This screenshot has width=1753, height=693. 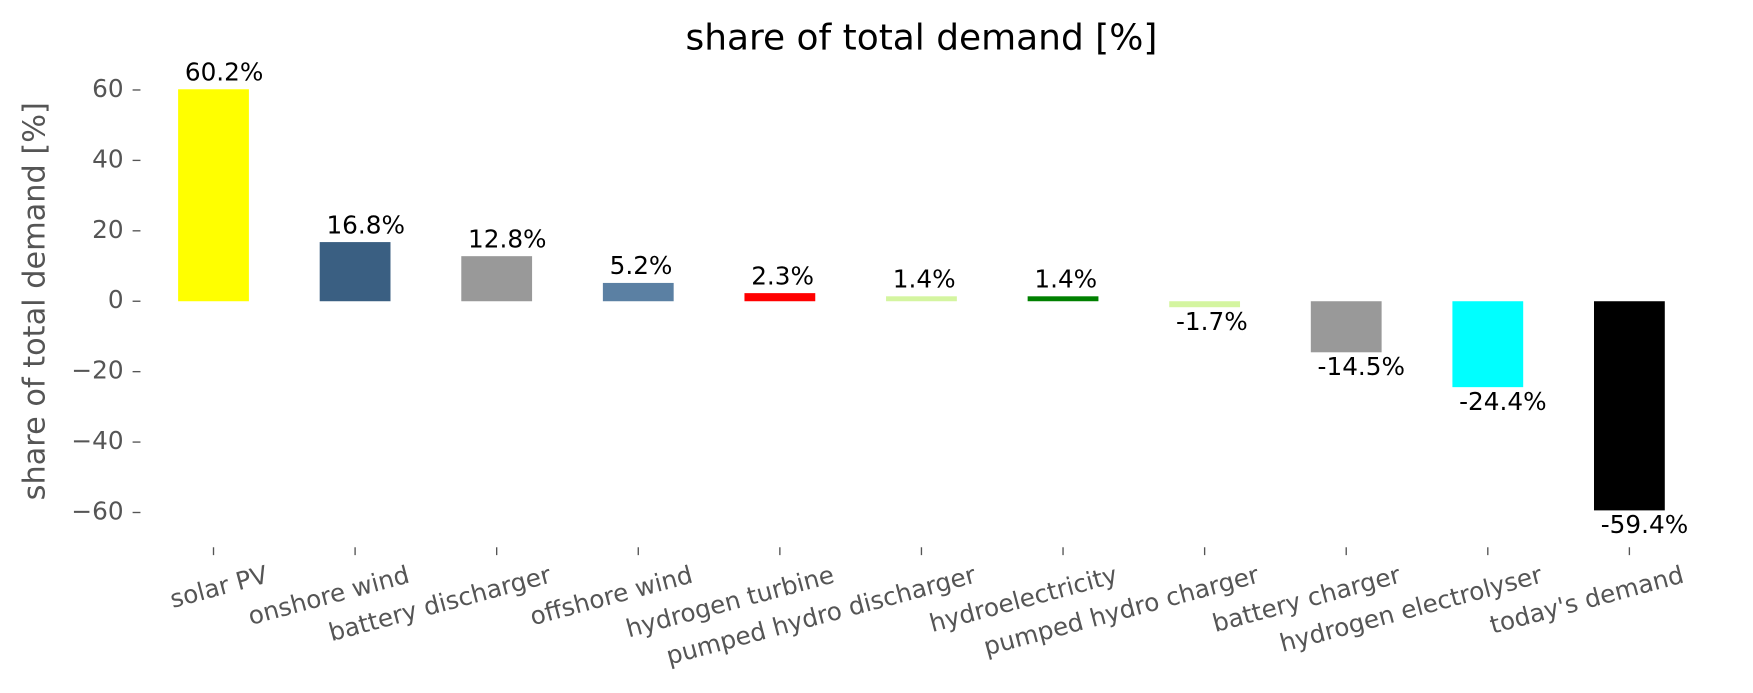 I want to click on chart-title: share of total demand [%], so click(x=922, y=37).